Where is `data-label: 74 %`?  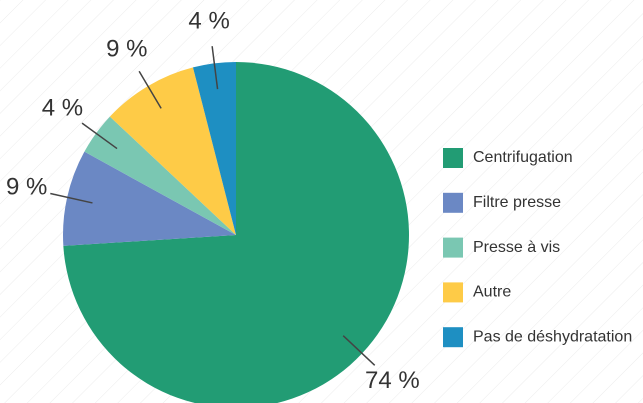
data-label: 74 % is located at coordinates (392, 380).